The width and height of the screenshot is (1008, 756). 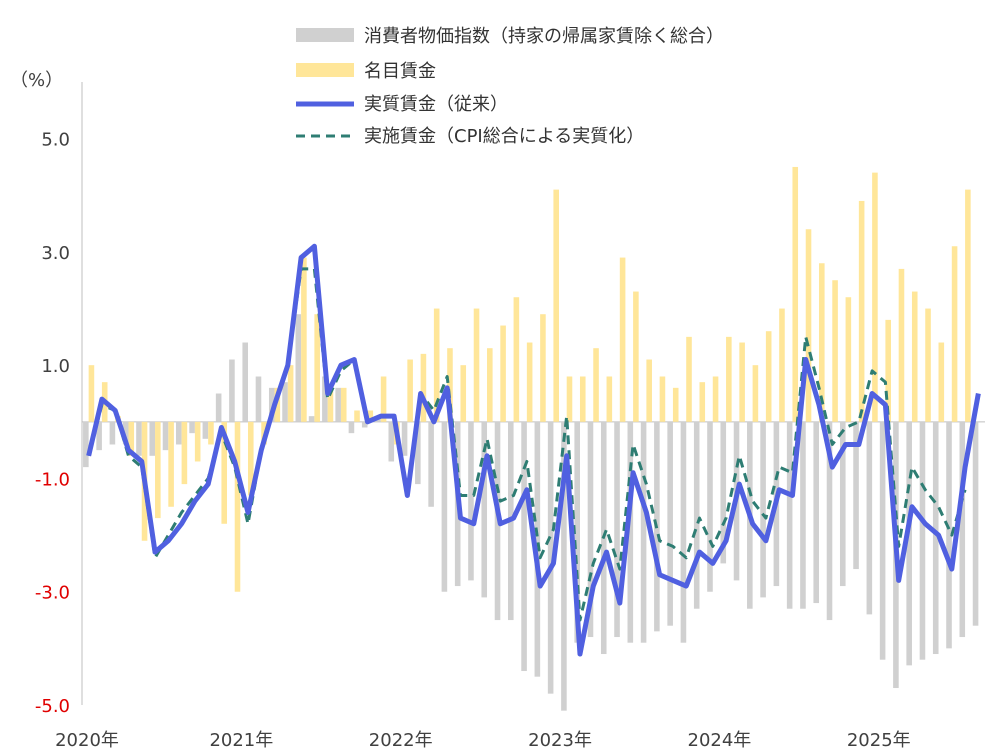 I want to click on y-tick-label: 5.0, so click(x=55, y=140).